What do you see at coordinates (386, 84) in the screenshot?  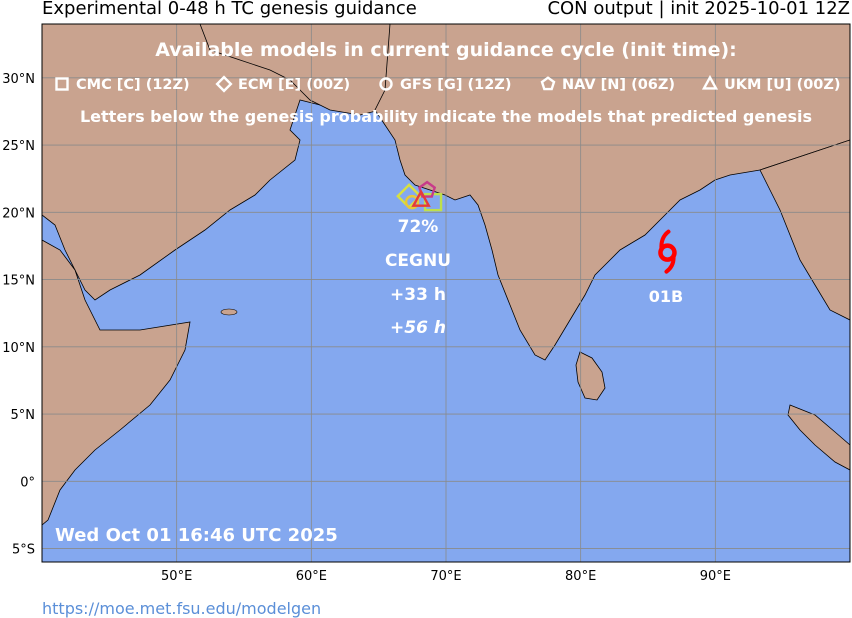 I see `legend-circle-icon` at bounding box center [386, 84].